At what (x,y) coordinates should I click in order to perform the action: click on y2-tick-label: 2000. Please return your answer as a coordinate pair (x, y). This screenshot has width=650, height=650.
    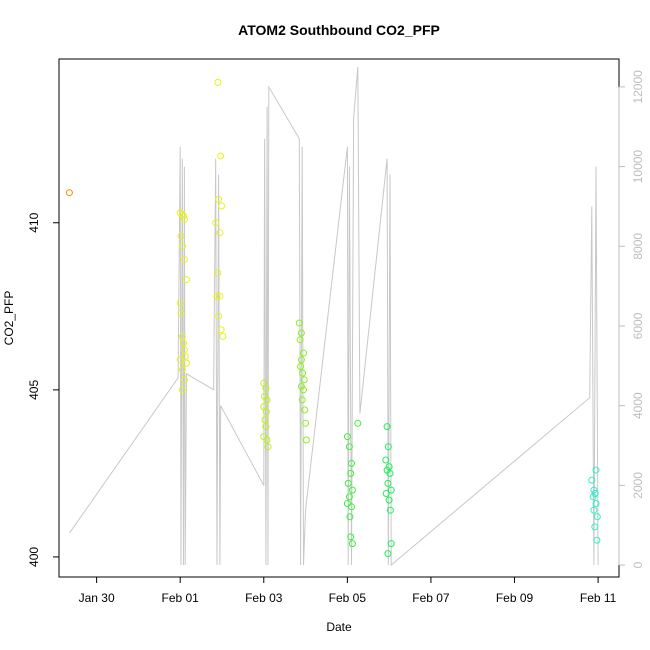
    Looking at the image, I should click on (638, 485).